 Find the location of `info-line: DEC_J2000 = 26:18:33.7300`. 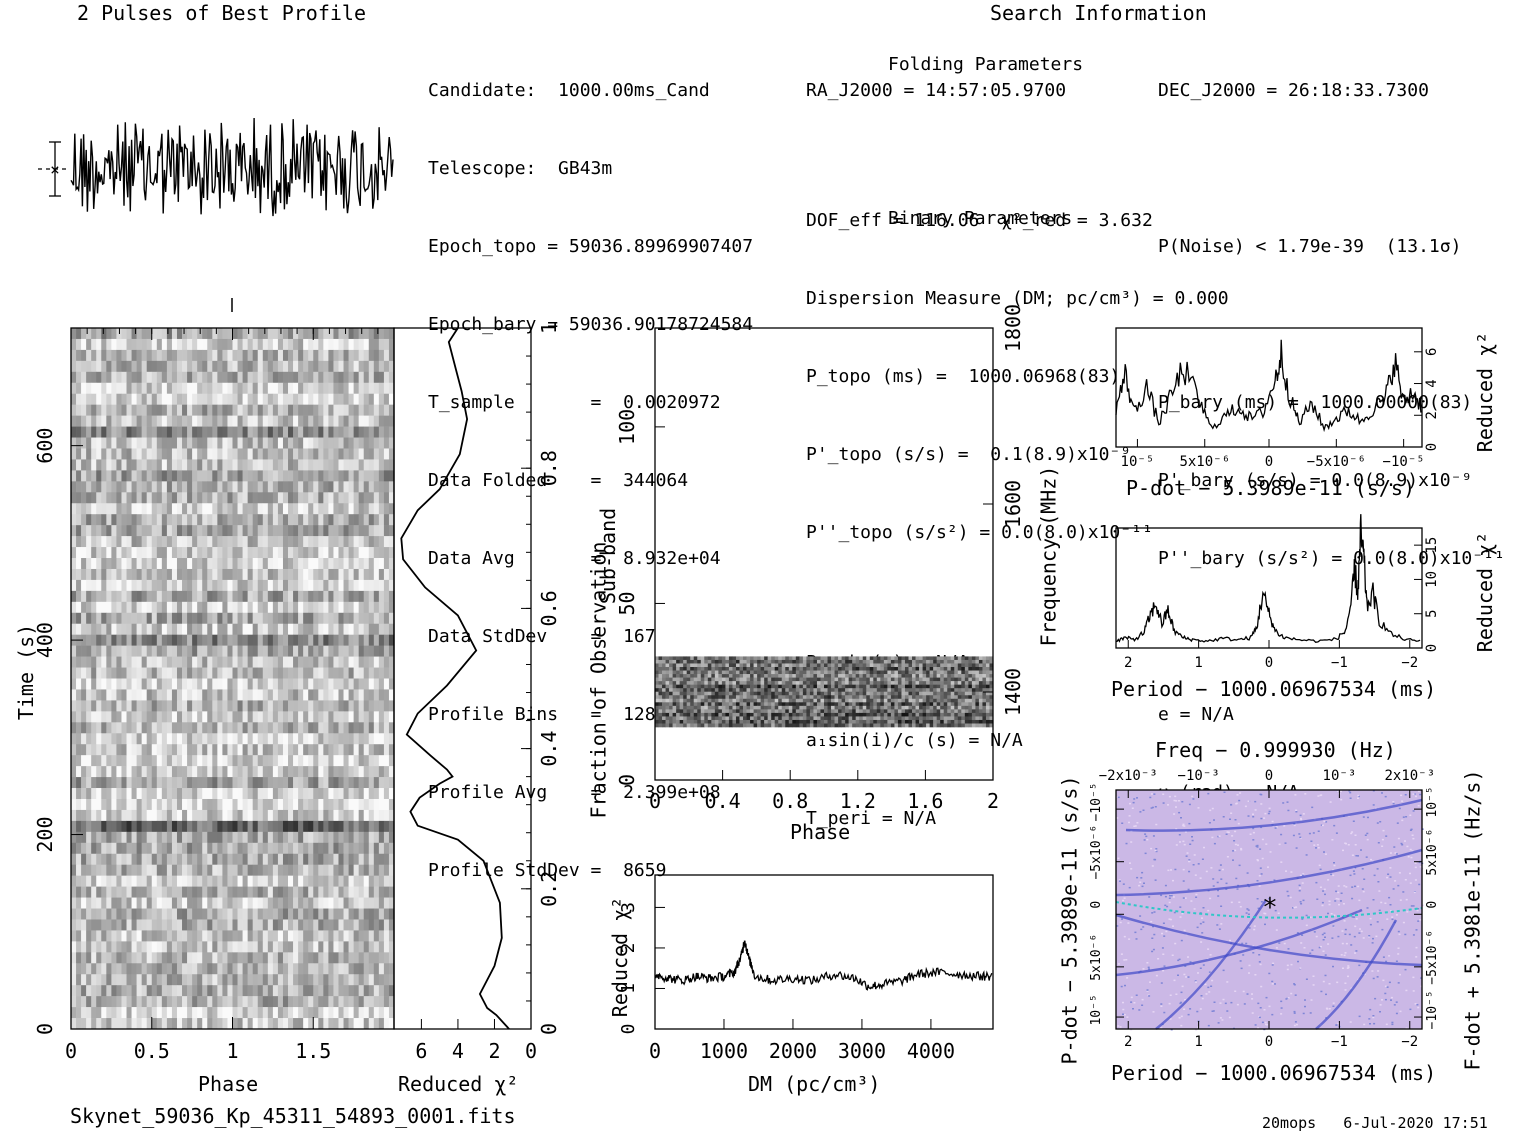

info-line: DEC_J2000 = 26:18:33.7300 is located at coordinates (1293, 90).